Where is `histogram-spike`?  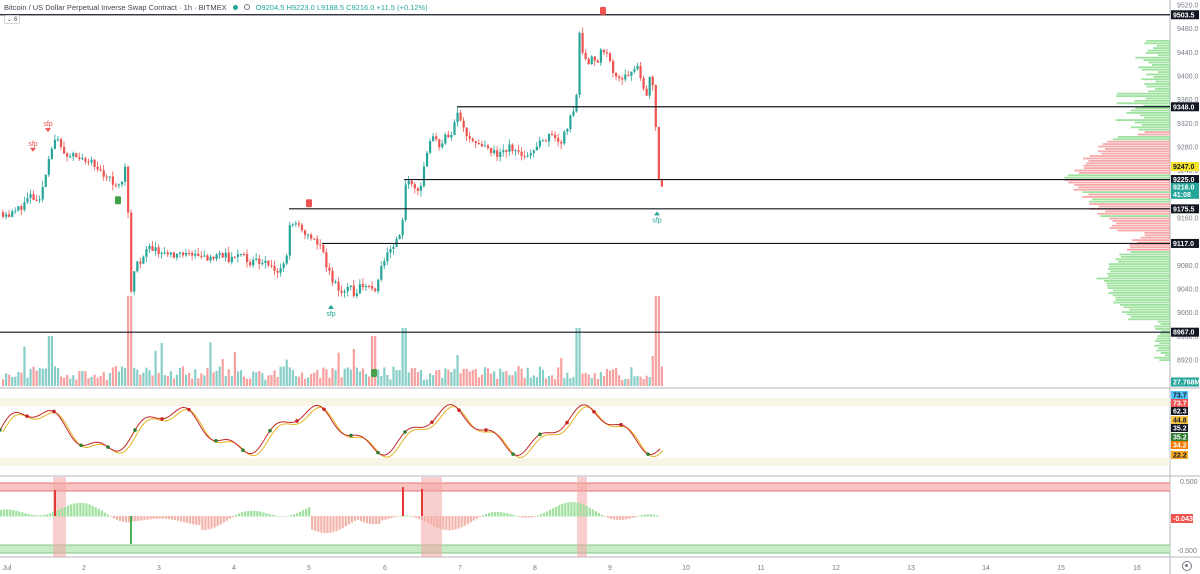 histogram-spike is located at coordinates (131, 530).